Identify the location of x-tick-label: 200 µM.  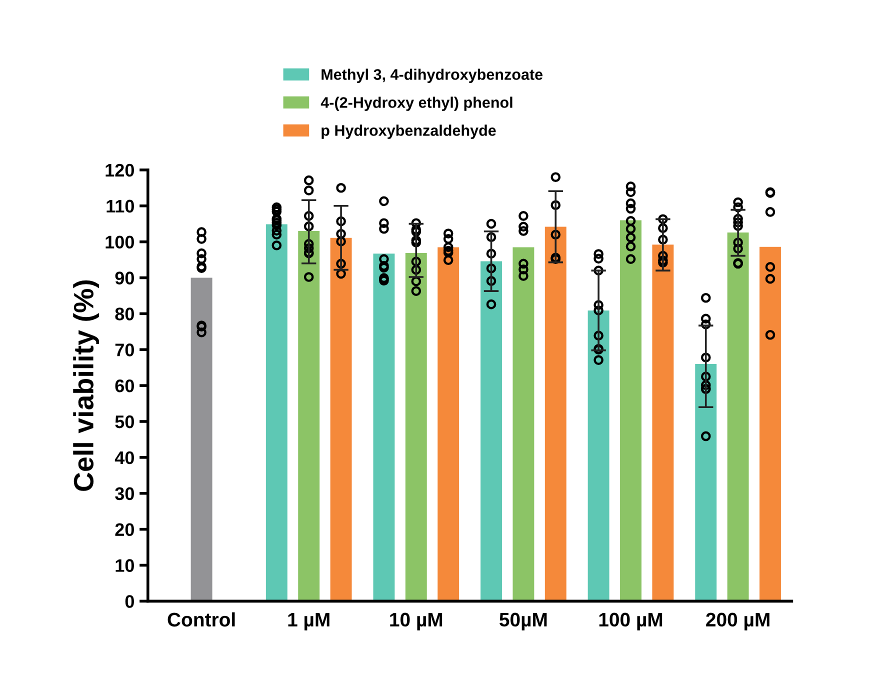
(738, 621).